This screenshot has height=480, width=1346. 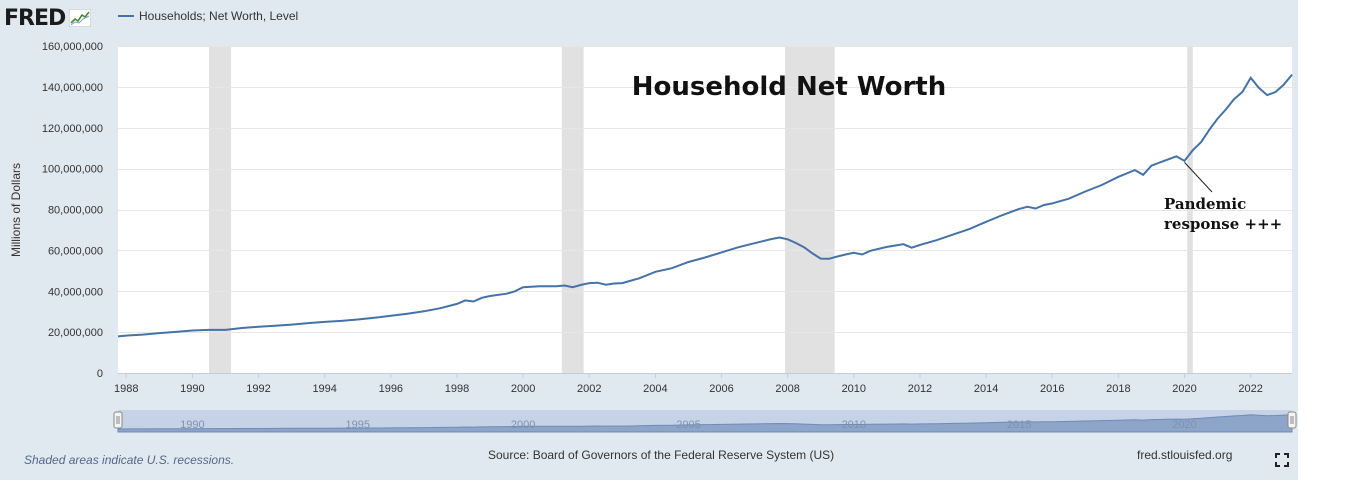 What do you see at coordinates (986, 389) in the screenshot?
I see `x-tick-label: 2014` at bounding box center [986, 389].